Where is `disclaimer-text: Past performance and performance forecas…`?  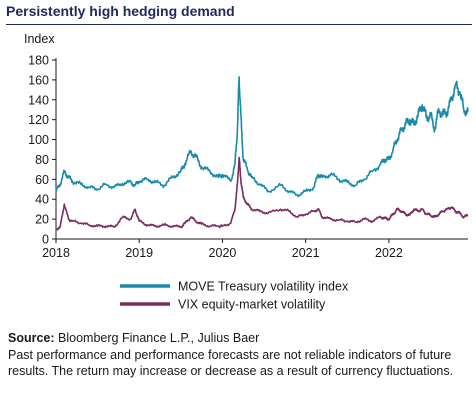 disclaimer-text: Past performance and performance forecas… is located at coordinates (231, 363).